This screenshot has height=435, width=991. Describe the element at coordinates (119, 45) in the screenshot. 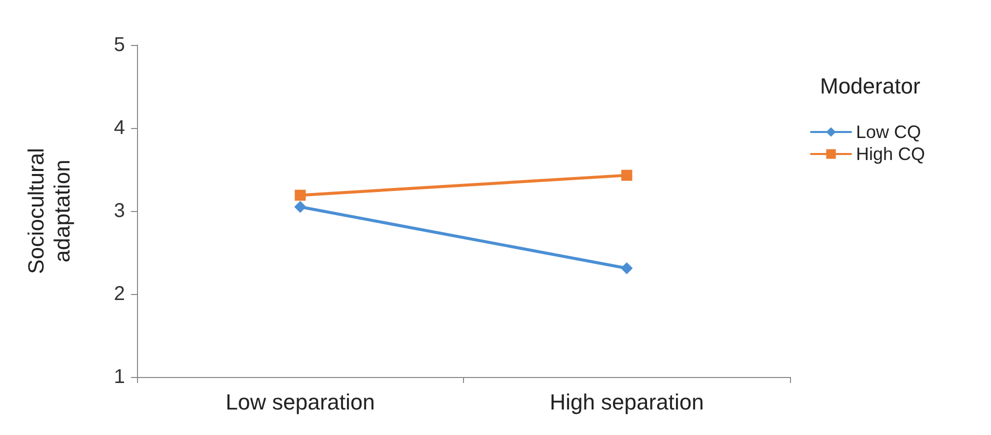

I see `y-tick-label: 5` at that location.